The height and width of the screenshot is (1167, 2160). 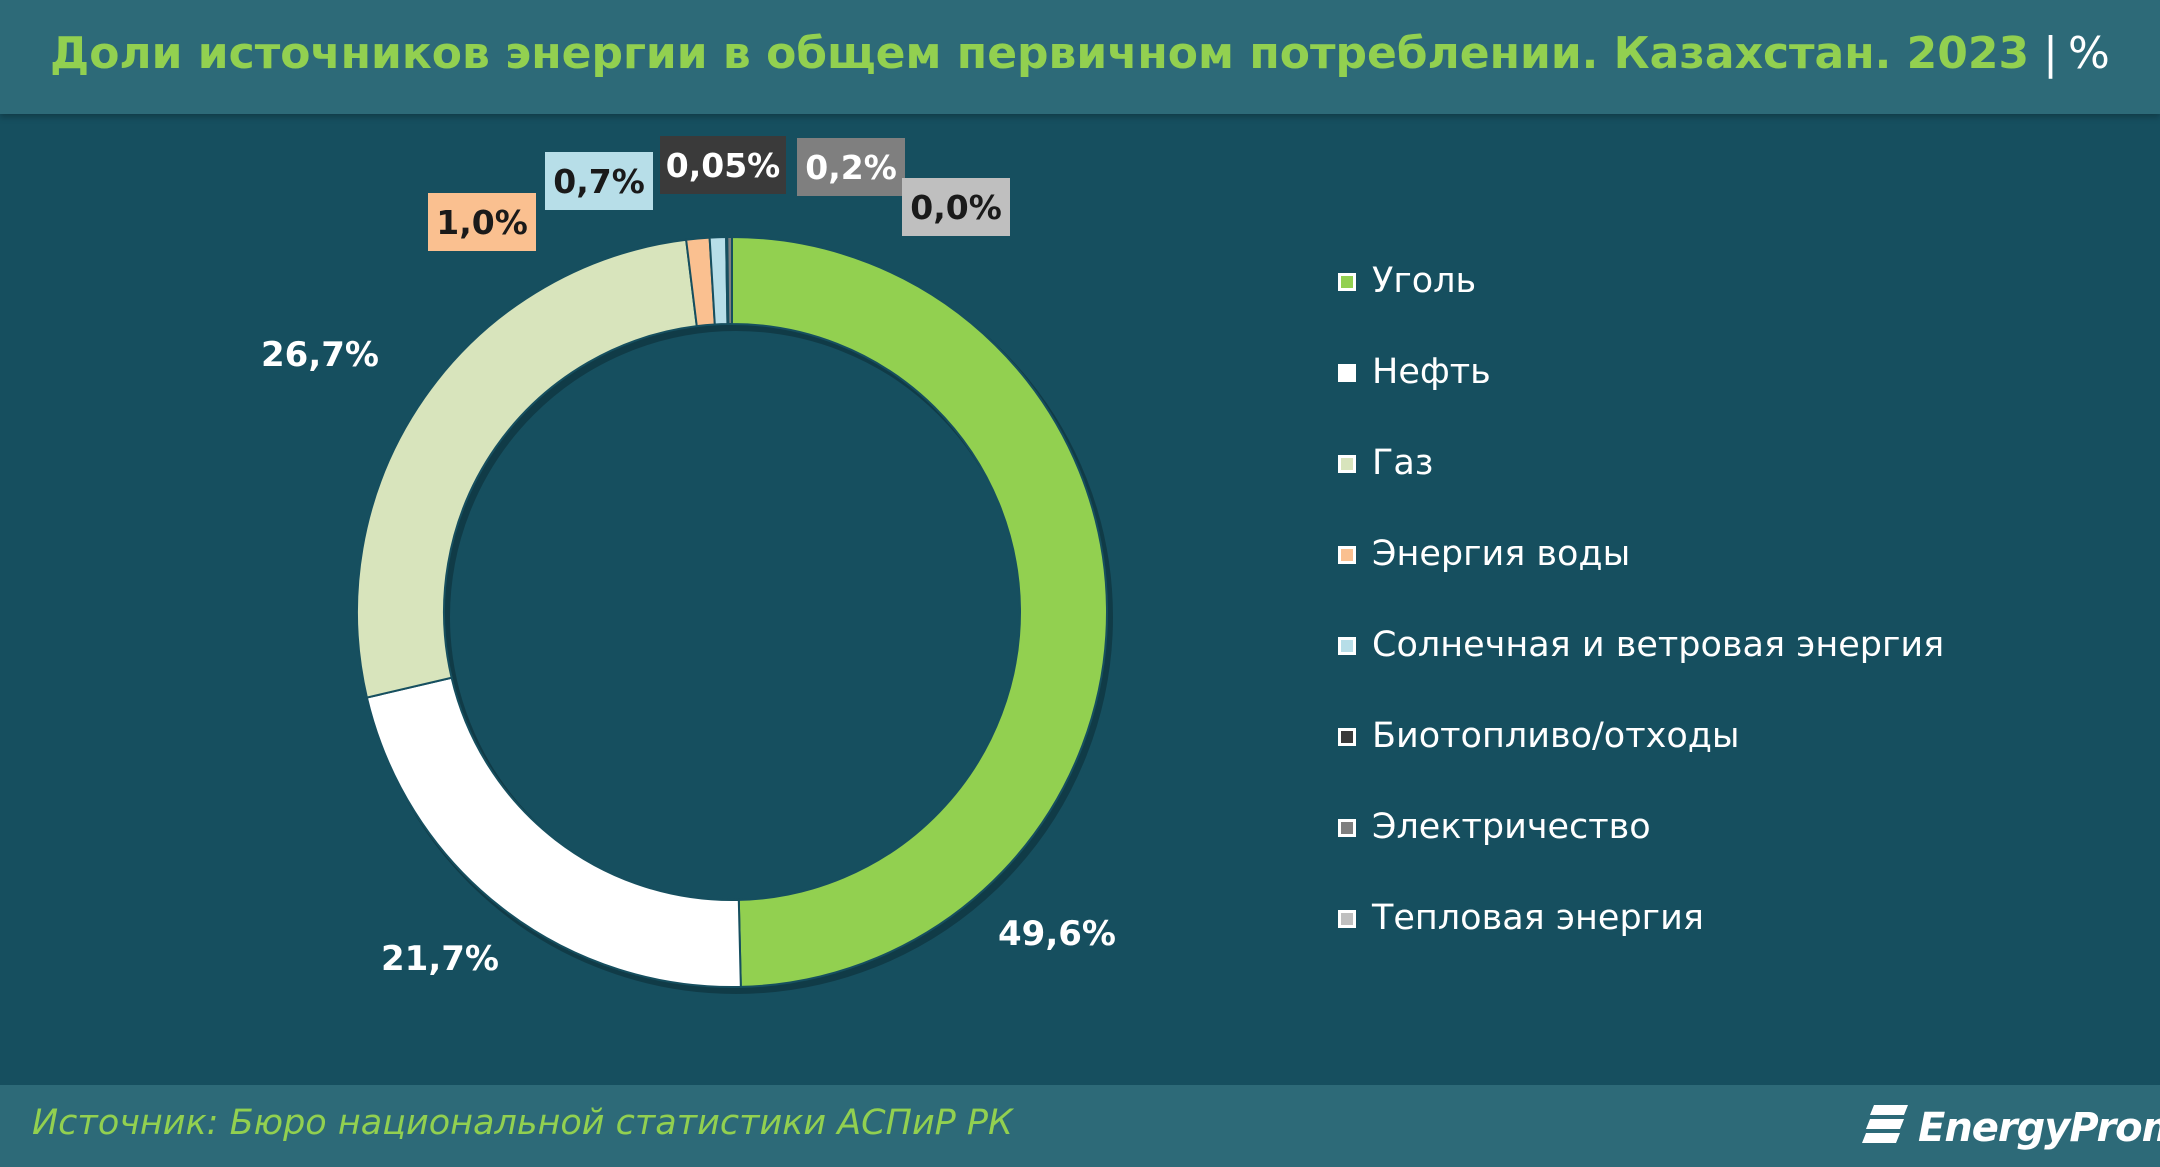 I want to click on legend-label: Биотопливо/отходы, so click(x=1556, y=736).